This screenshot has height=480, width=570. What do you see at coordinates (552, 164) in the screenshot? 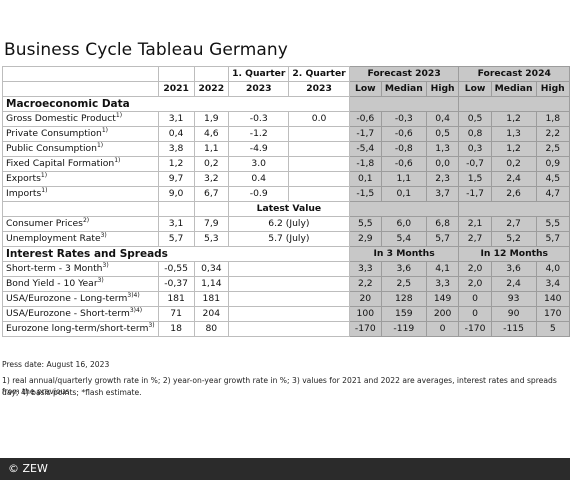
I see `cell: 0,9` at bounding box center [552, 164].